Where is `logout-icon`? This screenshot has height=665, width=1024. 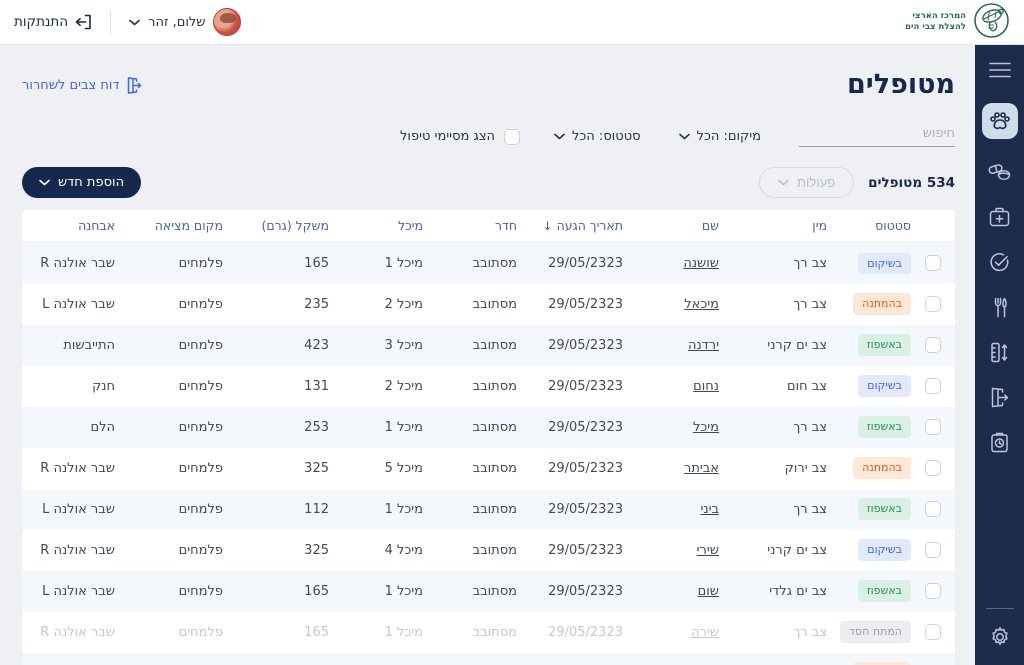 logout-icon is located at coordinates (83, 22).